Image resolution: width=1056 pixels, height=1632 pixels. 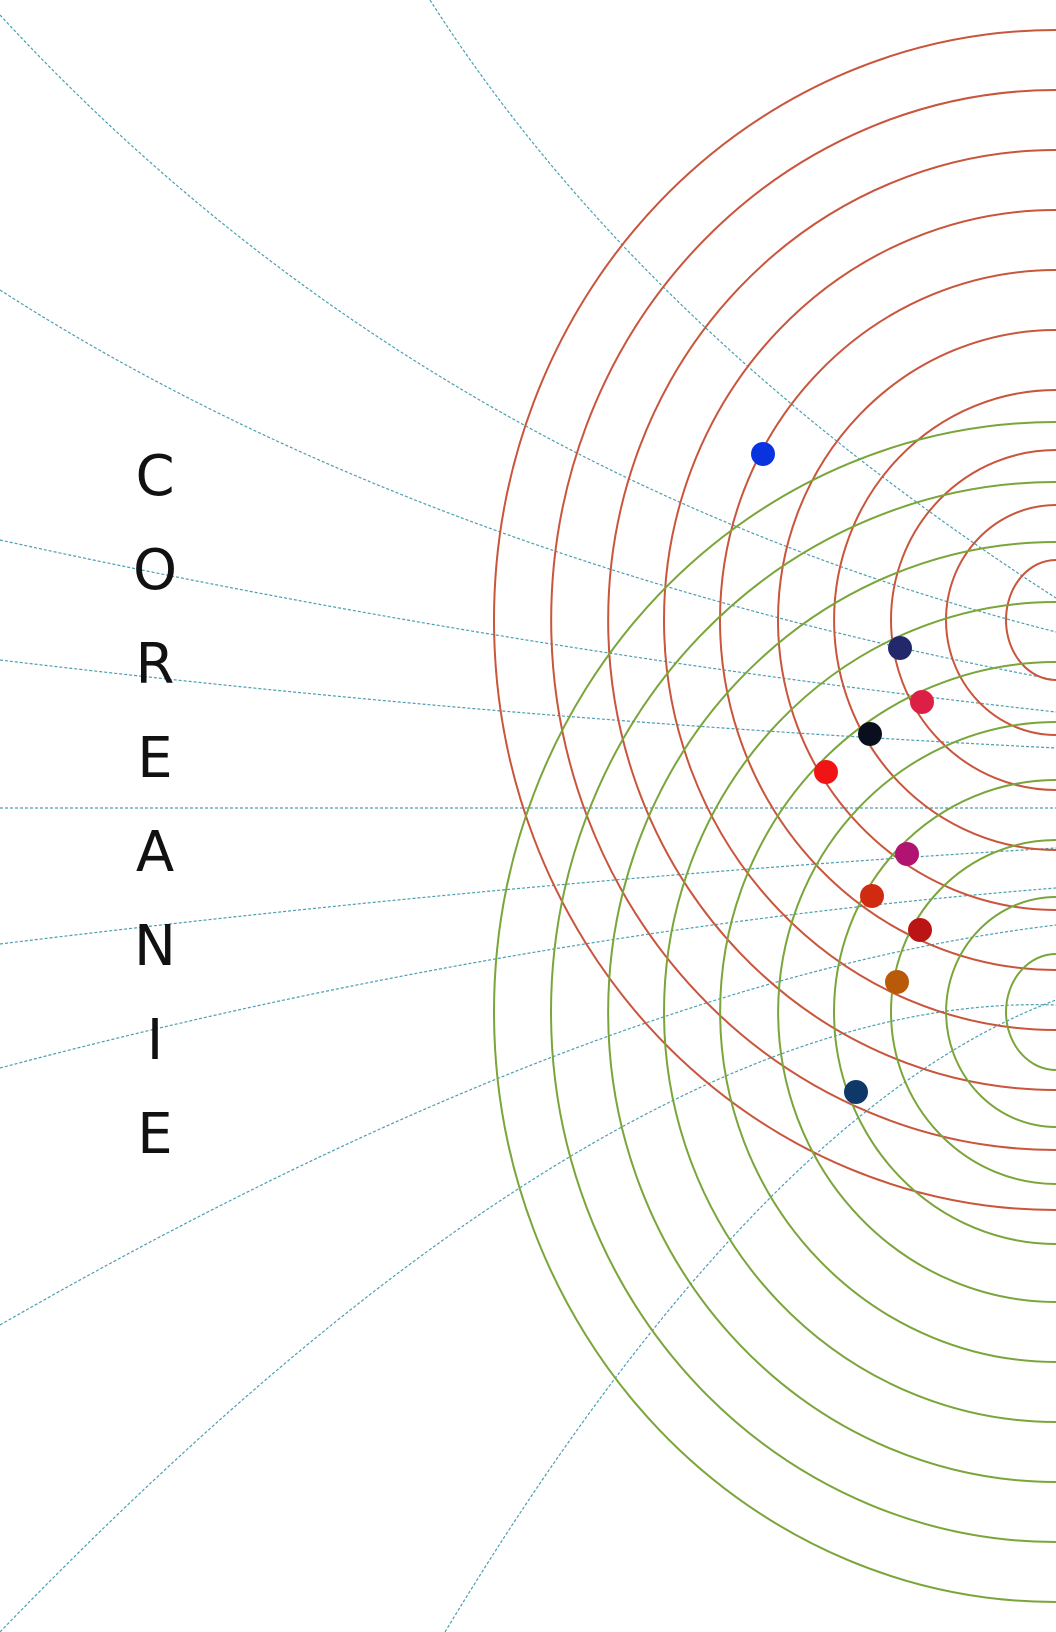 What do you see at coordinates (155, 852) in the screenshot?
I see `title-letter: A` at bounding box center [155, 852].